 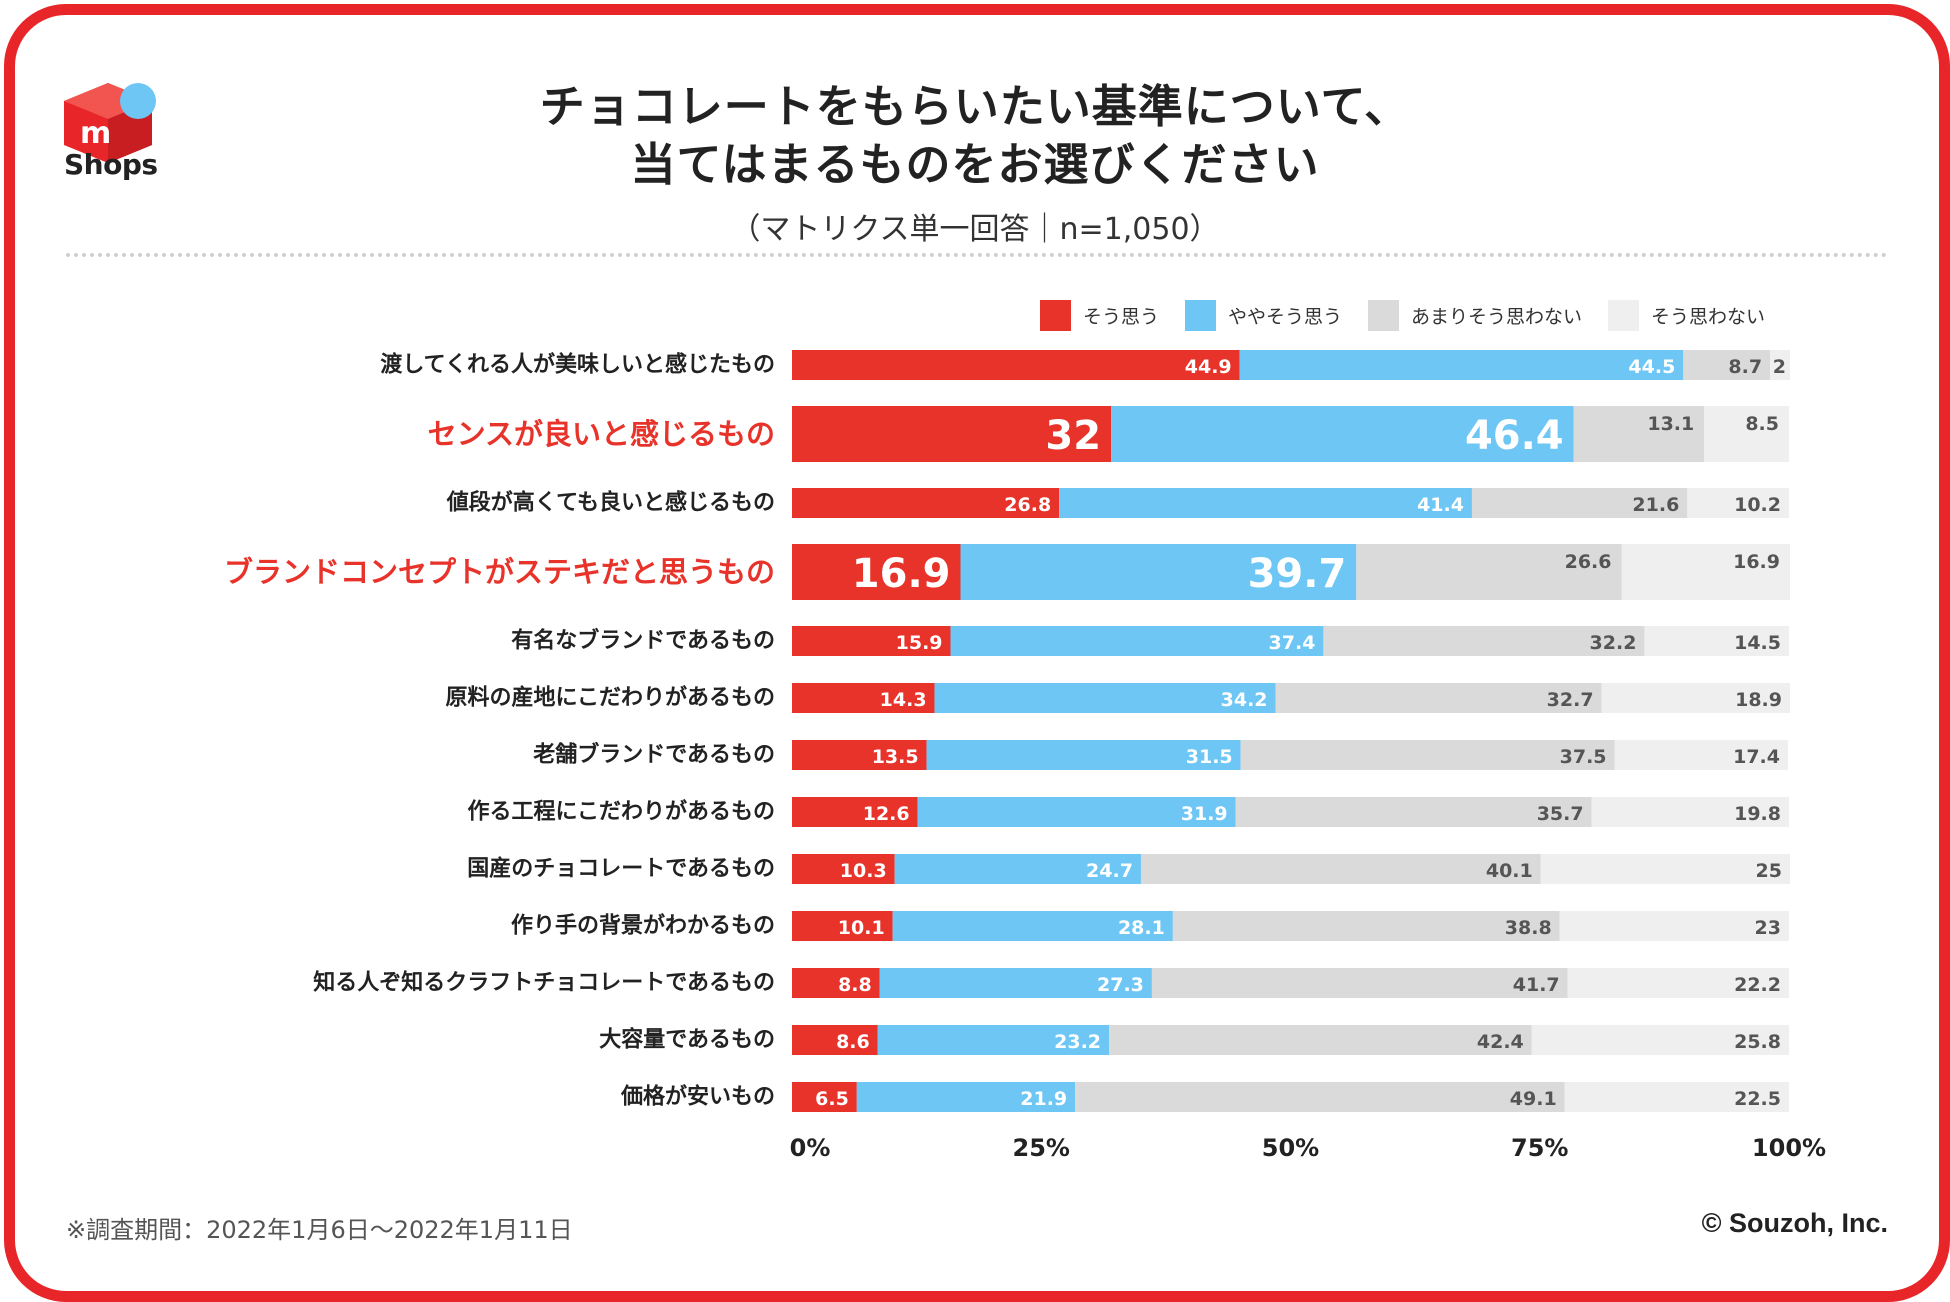 I want to click on data-label: 39.7, so click(x=1297, y=574).